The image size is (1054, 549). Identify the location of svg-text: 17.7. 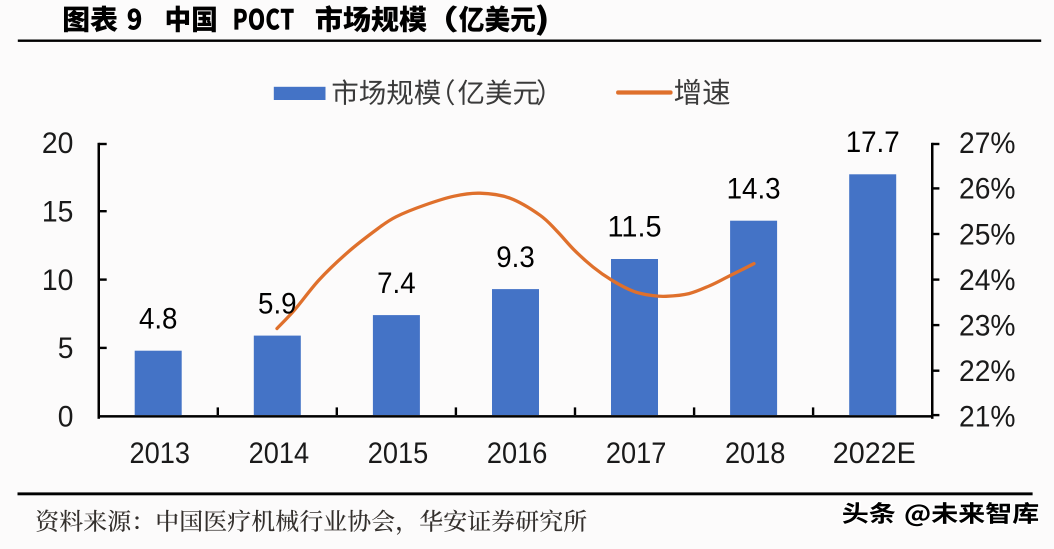
(873, 142).